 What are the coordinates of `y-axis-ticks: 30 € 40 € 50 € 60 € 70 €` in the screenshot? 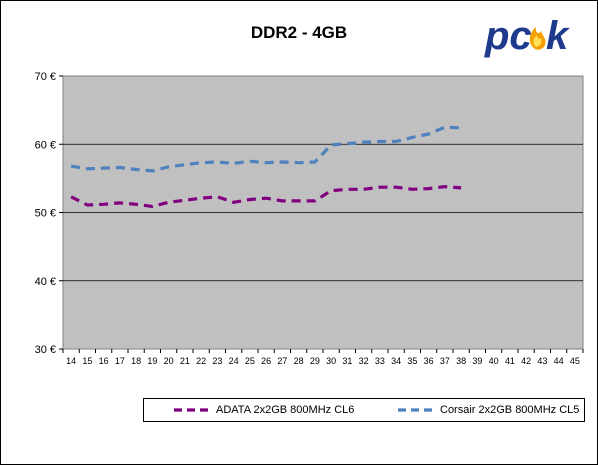 It's located at (49, 213).